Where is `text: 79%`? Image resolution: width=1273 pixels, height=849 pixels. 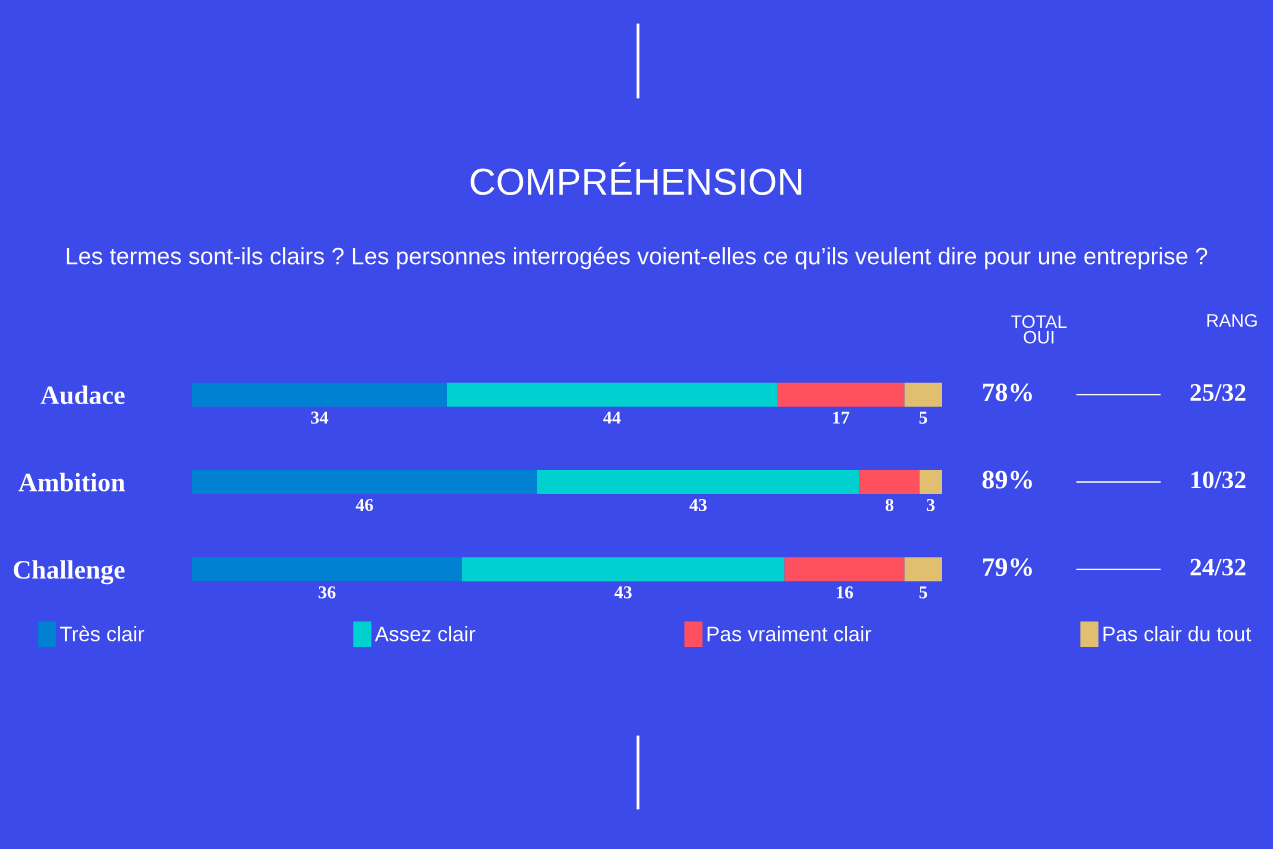 text: 79% is located at coordinates (1007, 567).